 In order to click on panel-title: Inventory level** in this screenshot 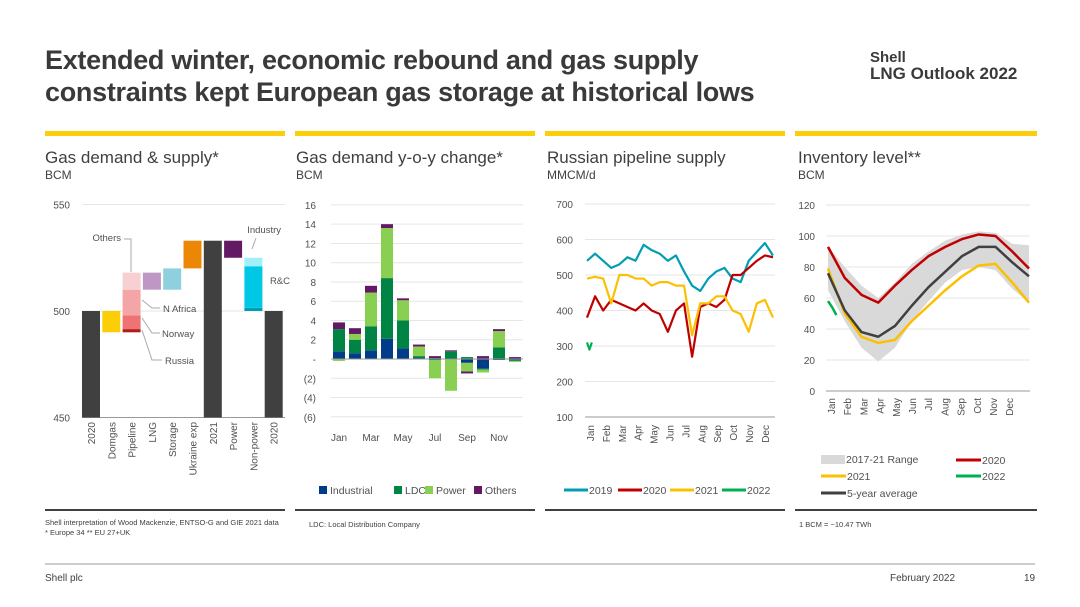, I will do `click(859, 157)`.